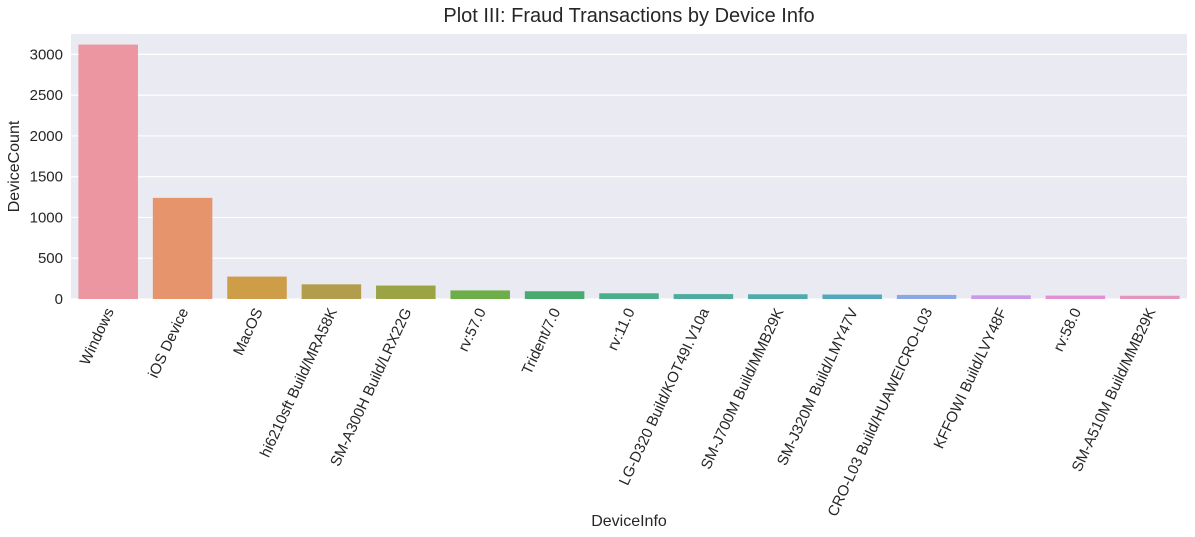 The height and width of the screenshot is (537, 1195). I want to click on x-tick-label: rv:11.0, so click(621, 330).